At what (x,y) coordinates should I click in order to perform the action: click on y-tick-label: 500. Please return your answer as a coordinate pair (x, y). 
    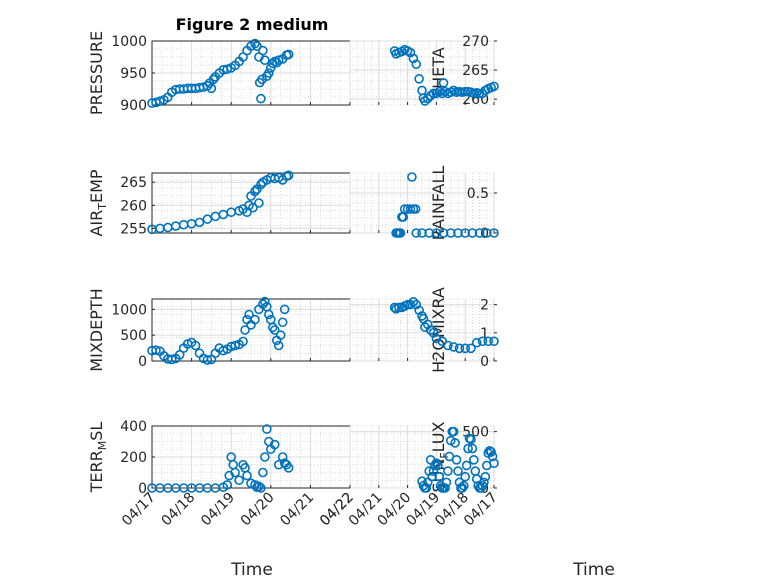
    Looking at the image, I should click on (133, 336).